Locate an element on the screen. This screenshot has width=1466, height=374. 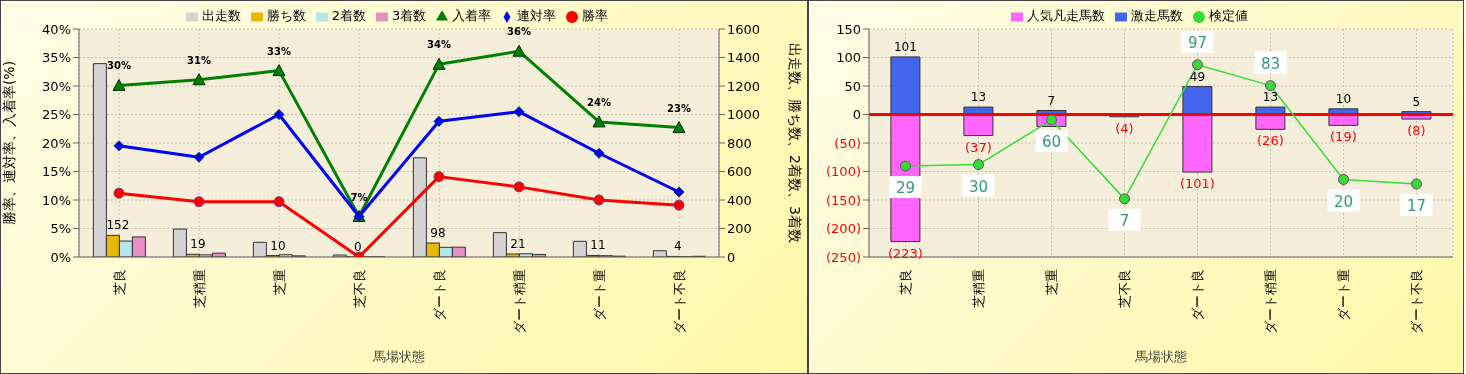
data-label: 11 is located at coordinates (598, 245).